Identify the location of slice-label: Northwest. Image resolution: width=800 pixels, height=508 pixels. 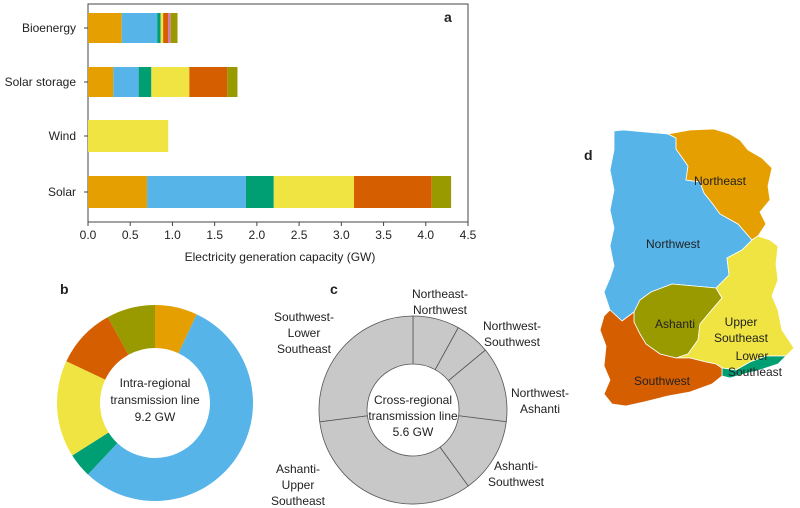
(440, 310).